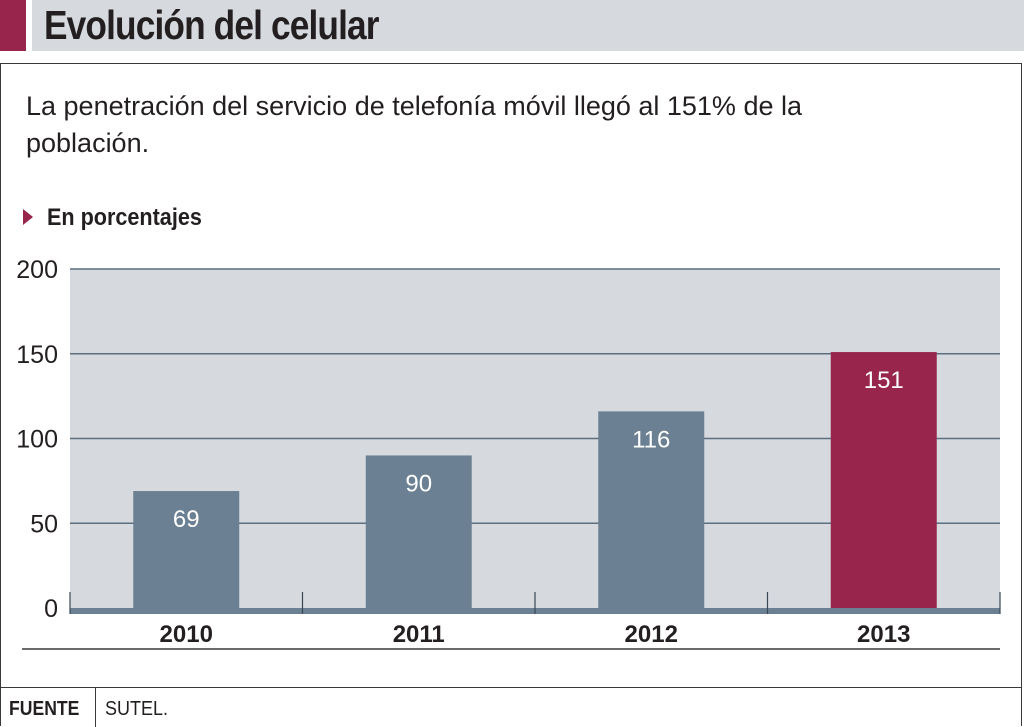 The image size is (1024, 727). What do you see at coordinates (883, 480) in the screenshot?
I see `bar-2013` at bounding box center [883, 480].